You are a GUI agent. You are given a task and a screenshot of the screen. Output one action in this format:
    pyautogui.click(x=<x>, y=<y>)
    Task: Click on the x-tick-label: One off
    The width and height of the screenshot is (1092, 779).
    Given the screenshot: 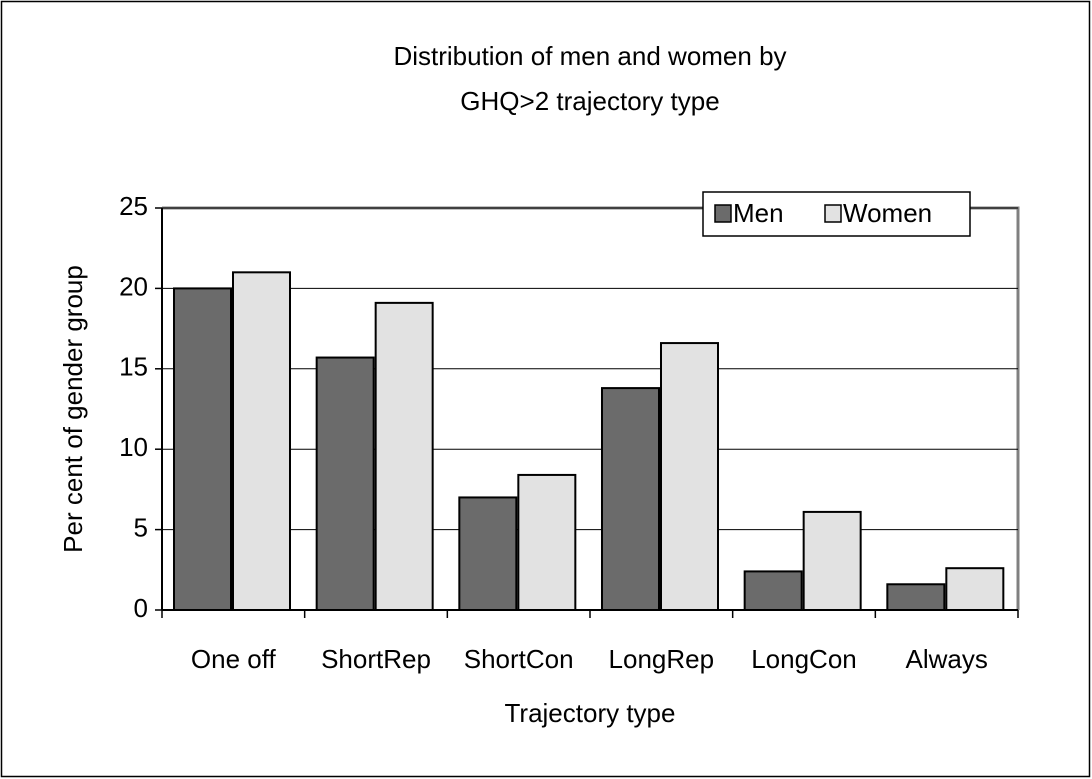 What is the action you would take?
    pyautogui.click(x=234, y=659)
    